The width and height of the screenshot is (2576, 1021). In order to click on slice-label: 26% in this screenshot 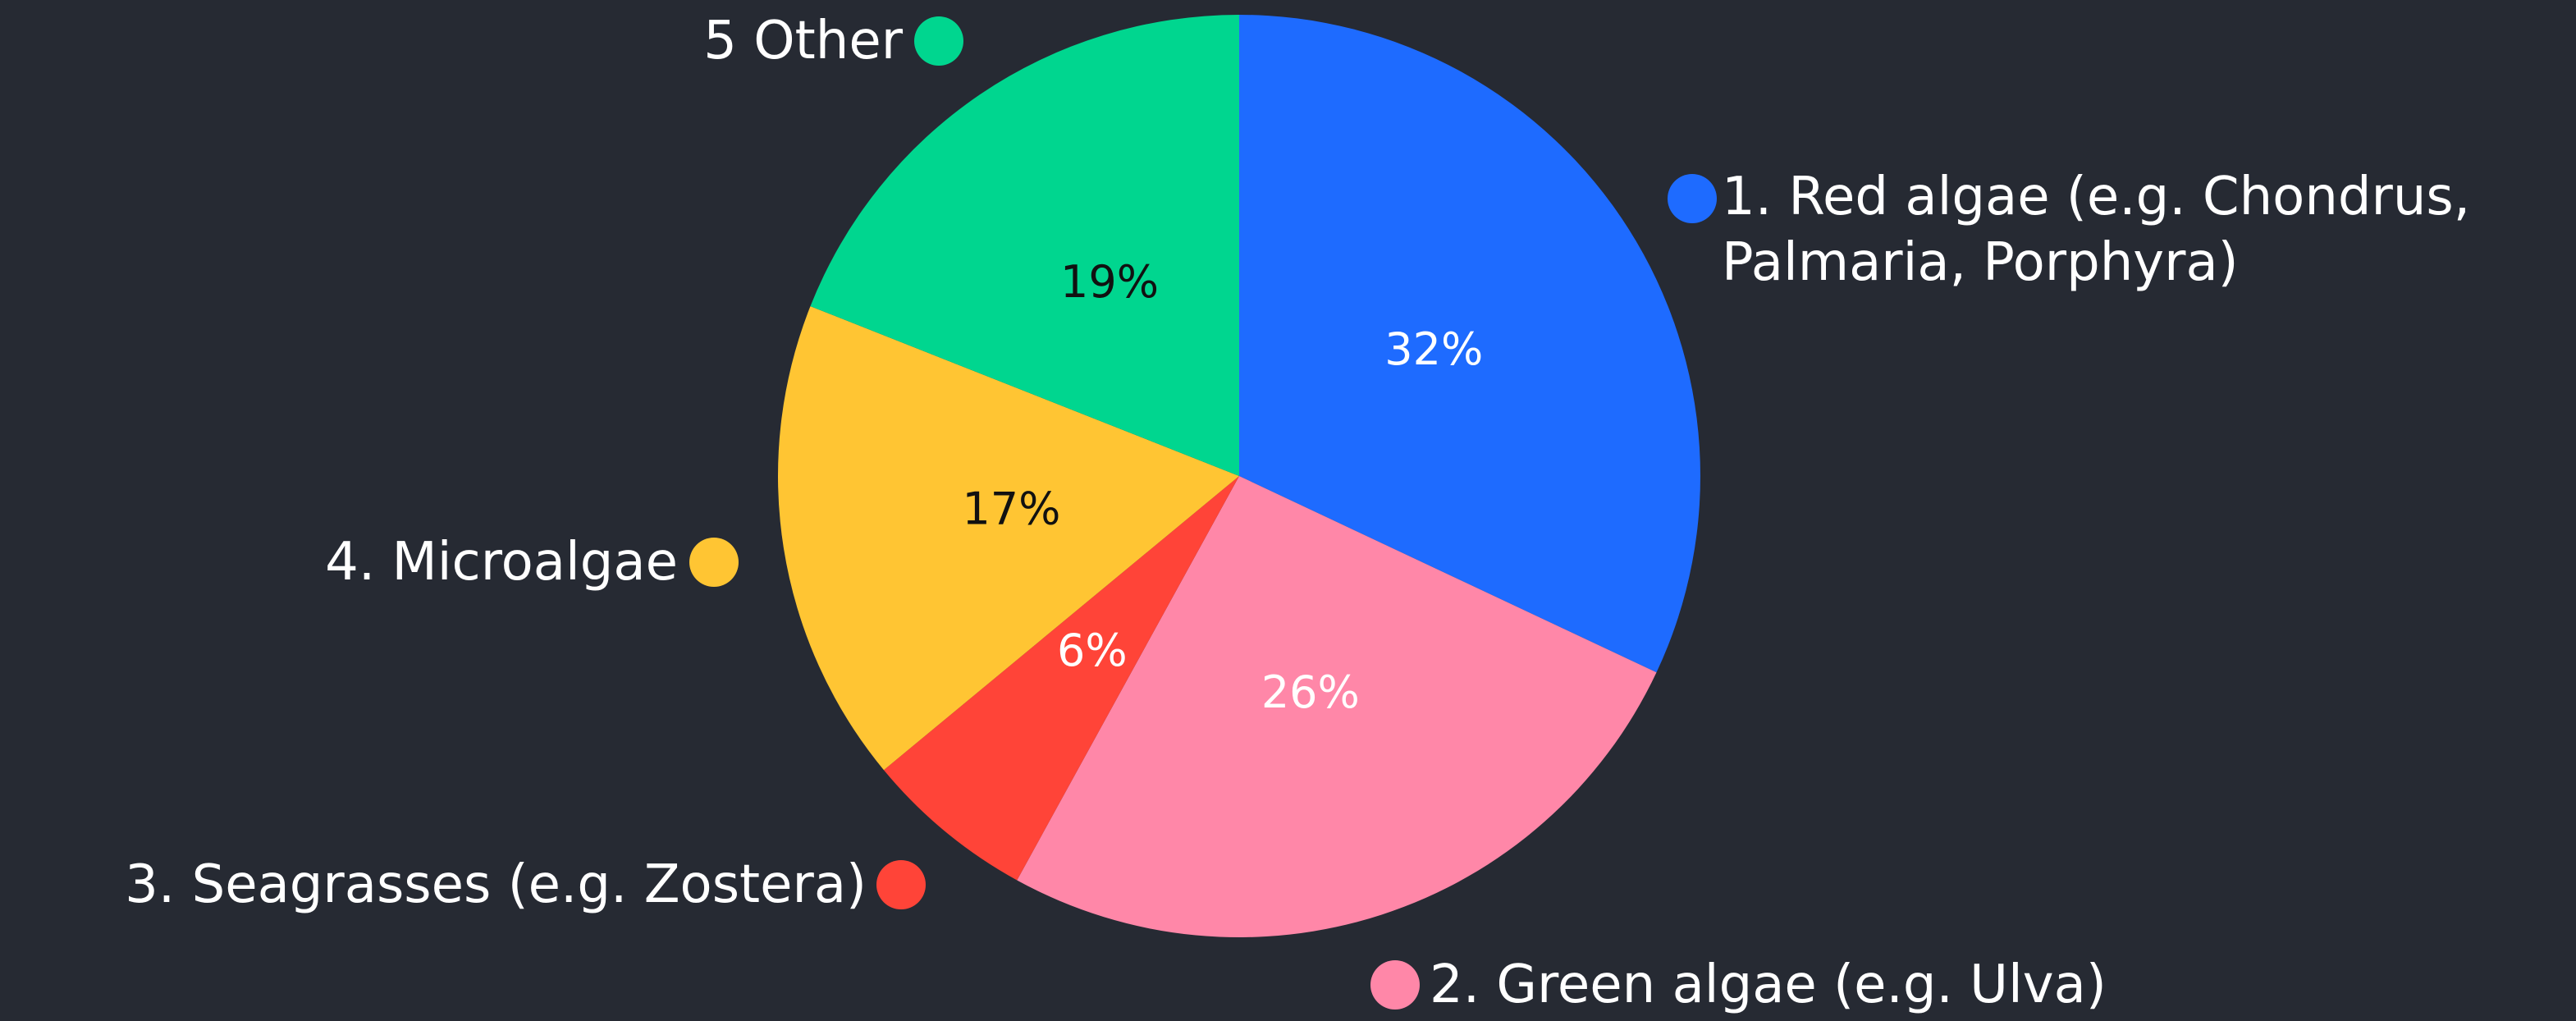, I will do `click(1310, 692)`.